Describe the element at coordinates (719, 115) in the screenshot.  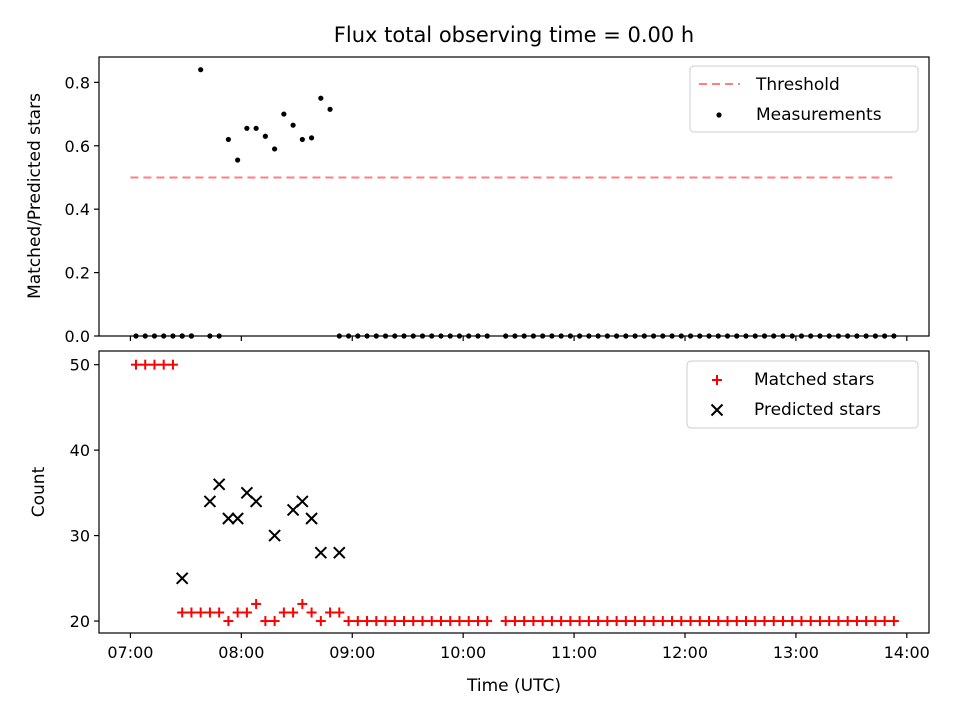
I see `legend-measurements-swatch` at that location.